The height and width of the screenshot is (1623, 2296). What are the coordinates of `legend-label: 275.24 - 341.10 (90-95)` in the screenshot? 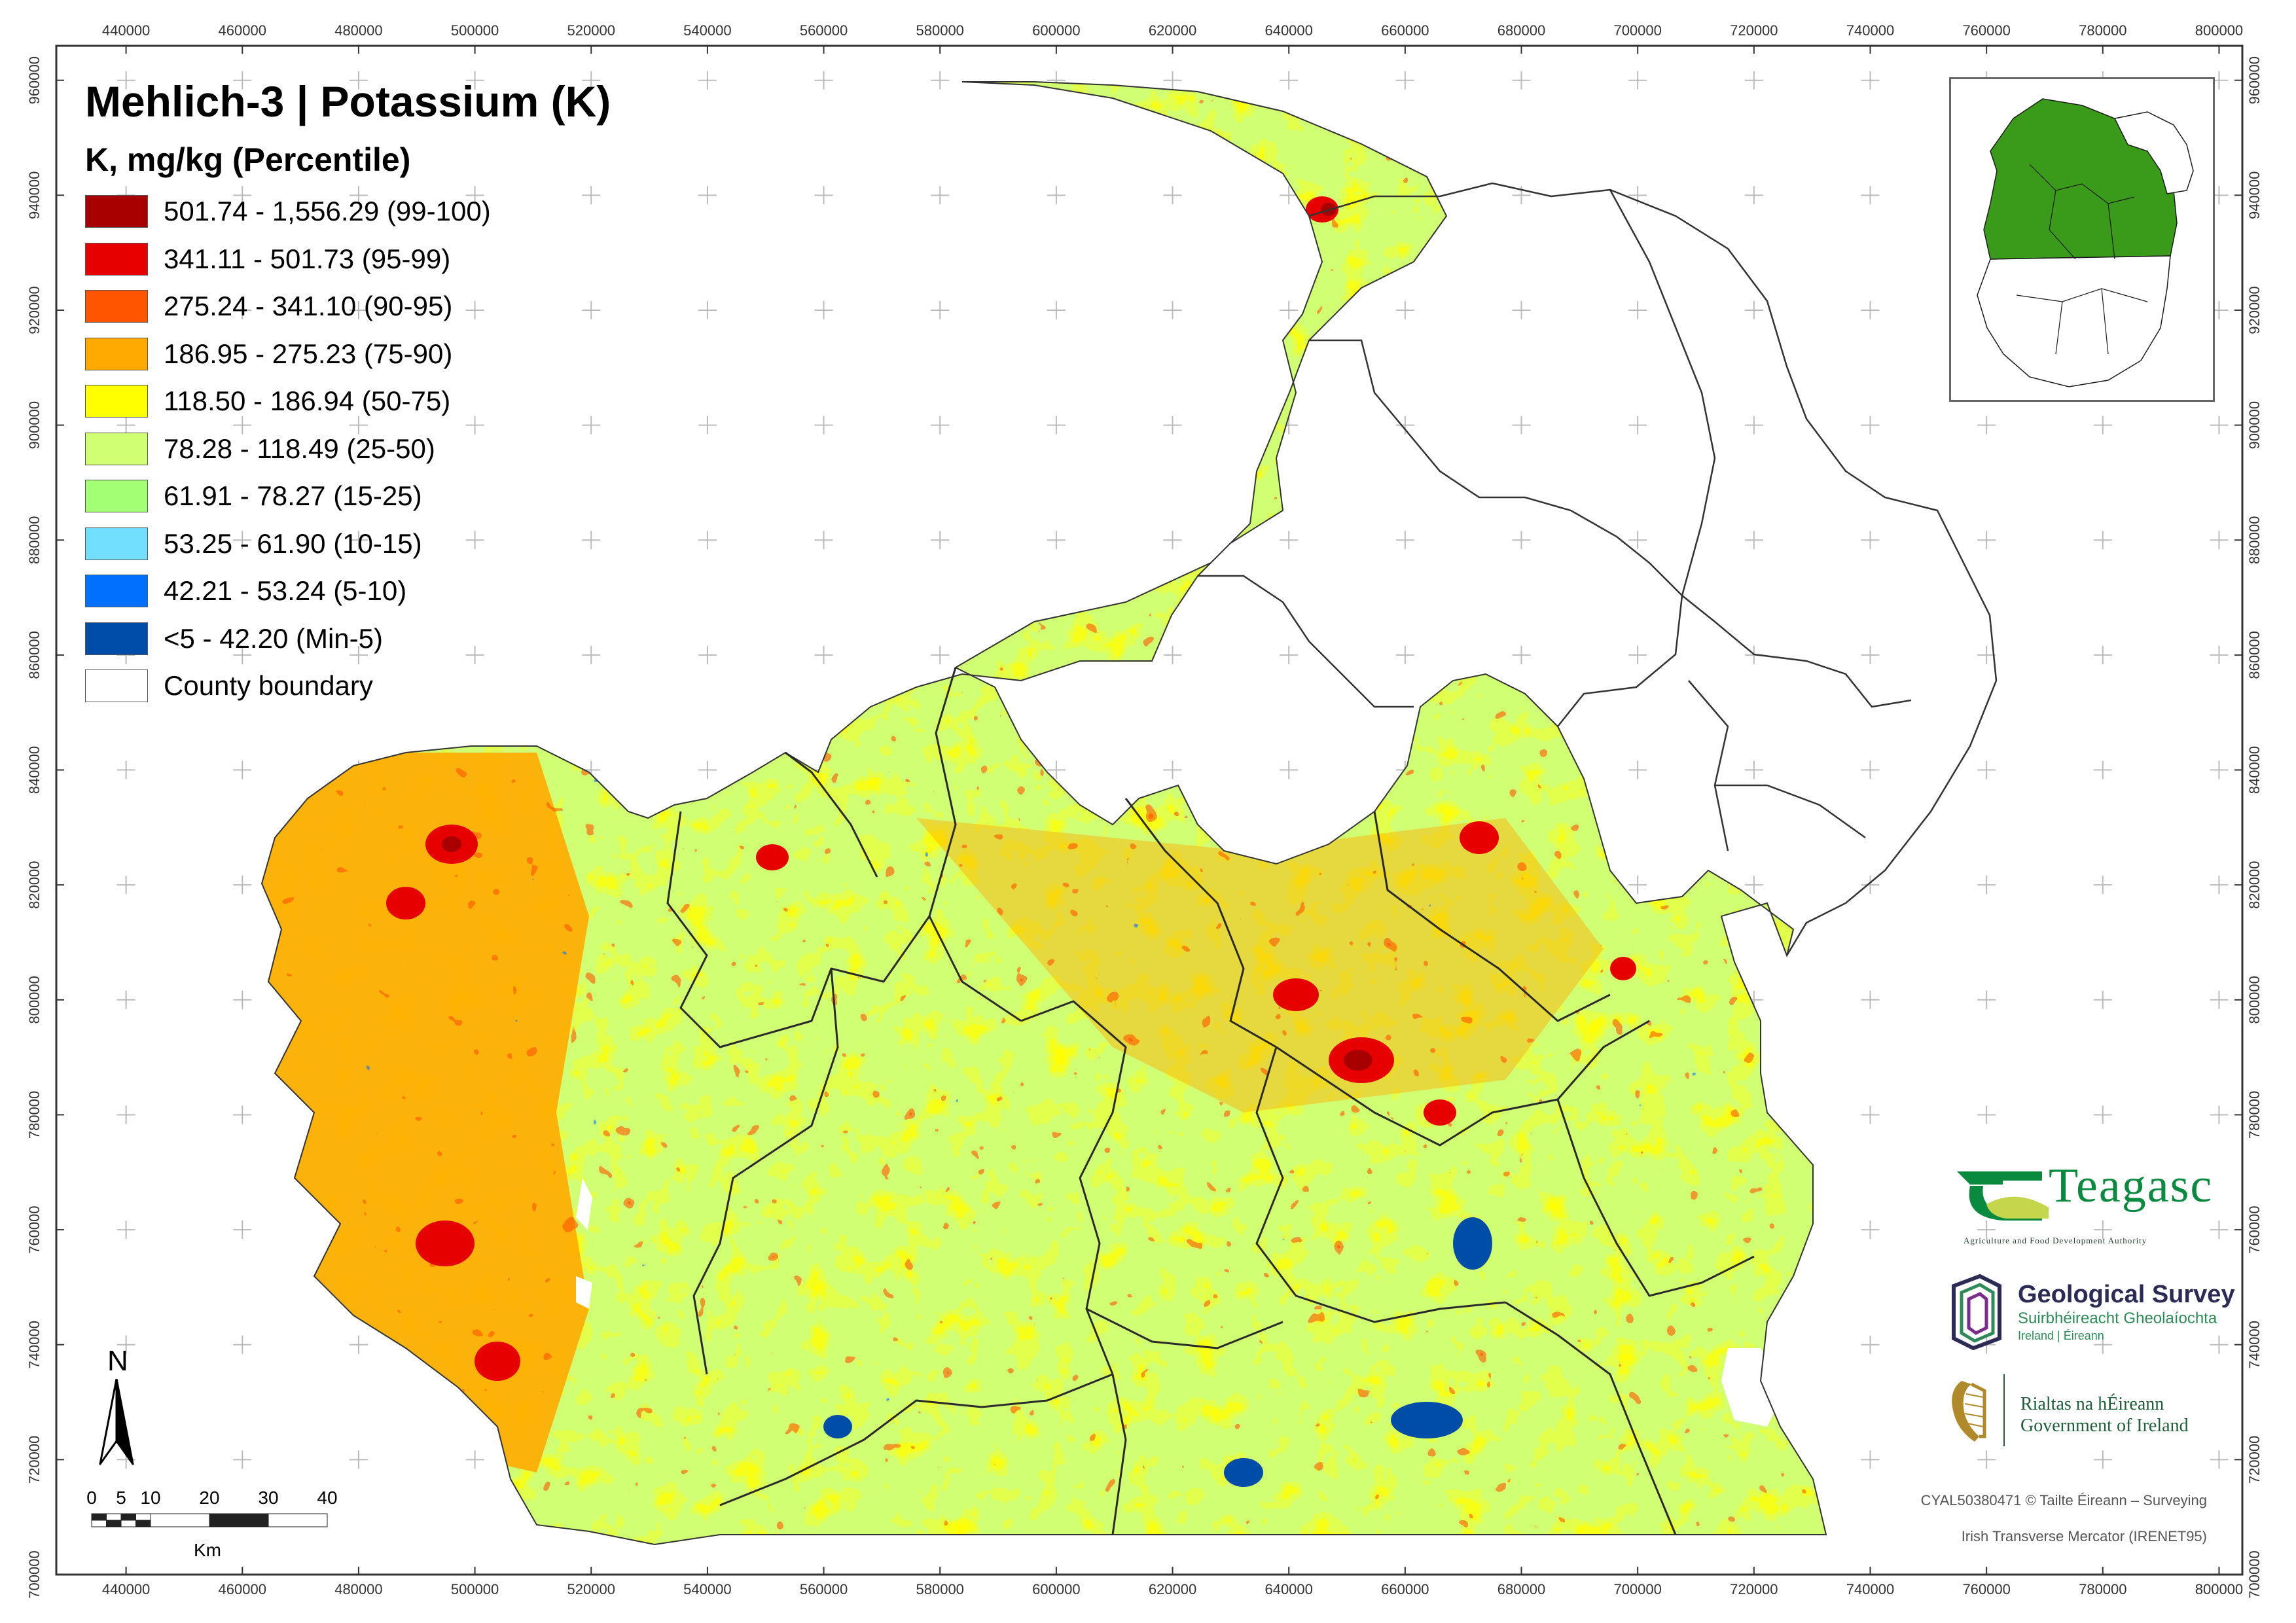 It's located at (308, 306).